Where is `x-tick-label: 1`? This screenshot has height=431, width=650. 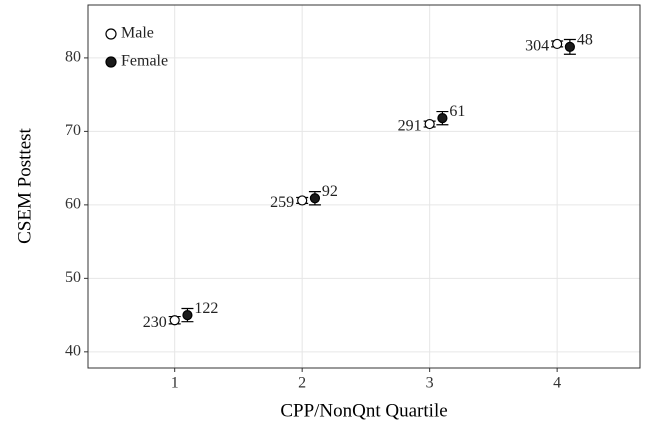
x-tick-label: 1 is located at coordinates (175, 383).